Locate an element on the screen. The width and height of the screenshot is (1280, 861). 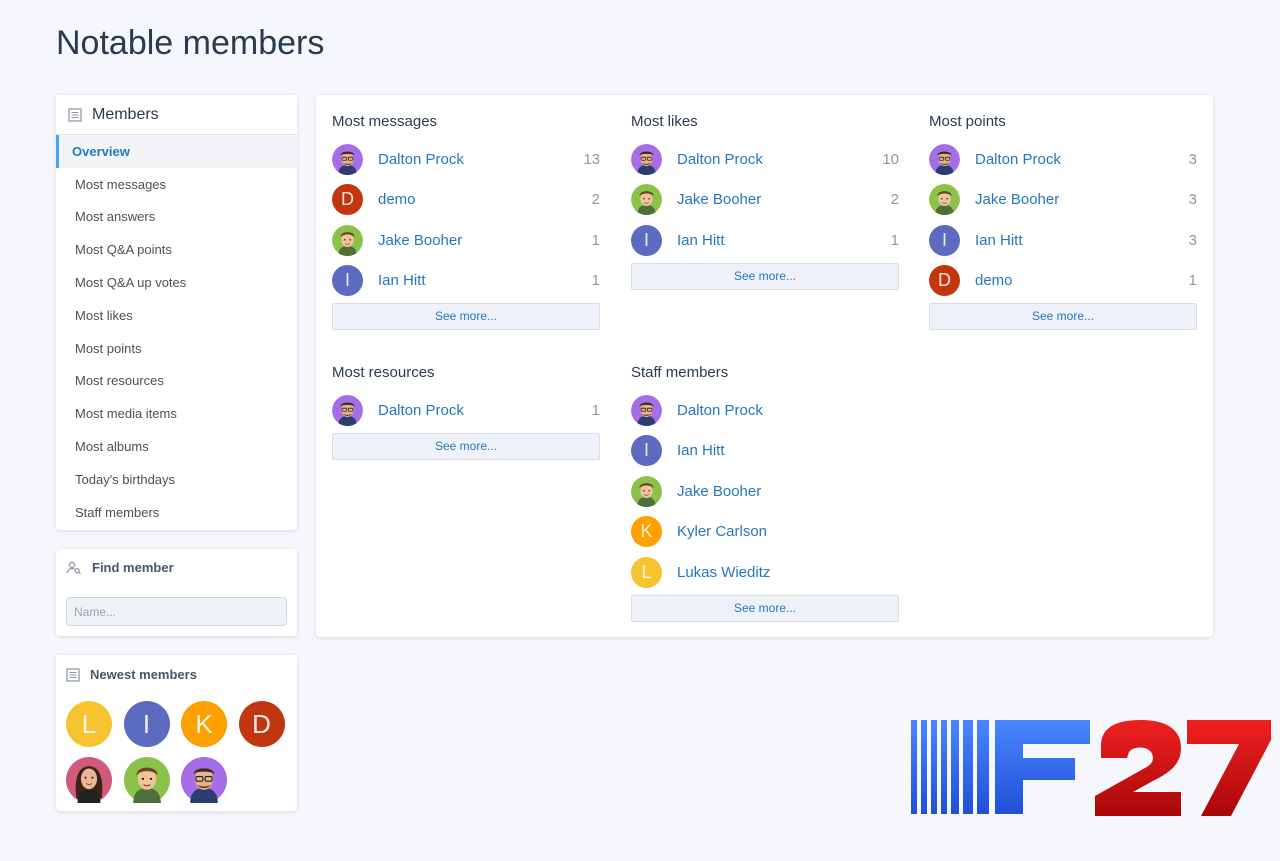
sidebar-item-most-q-a-up-votes: Most Q&A up votes is located at coordinates (176, 282).